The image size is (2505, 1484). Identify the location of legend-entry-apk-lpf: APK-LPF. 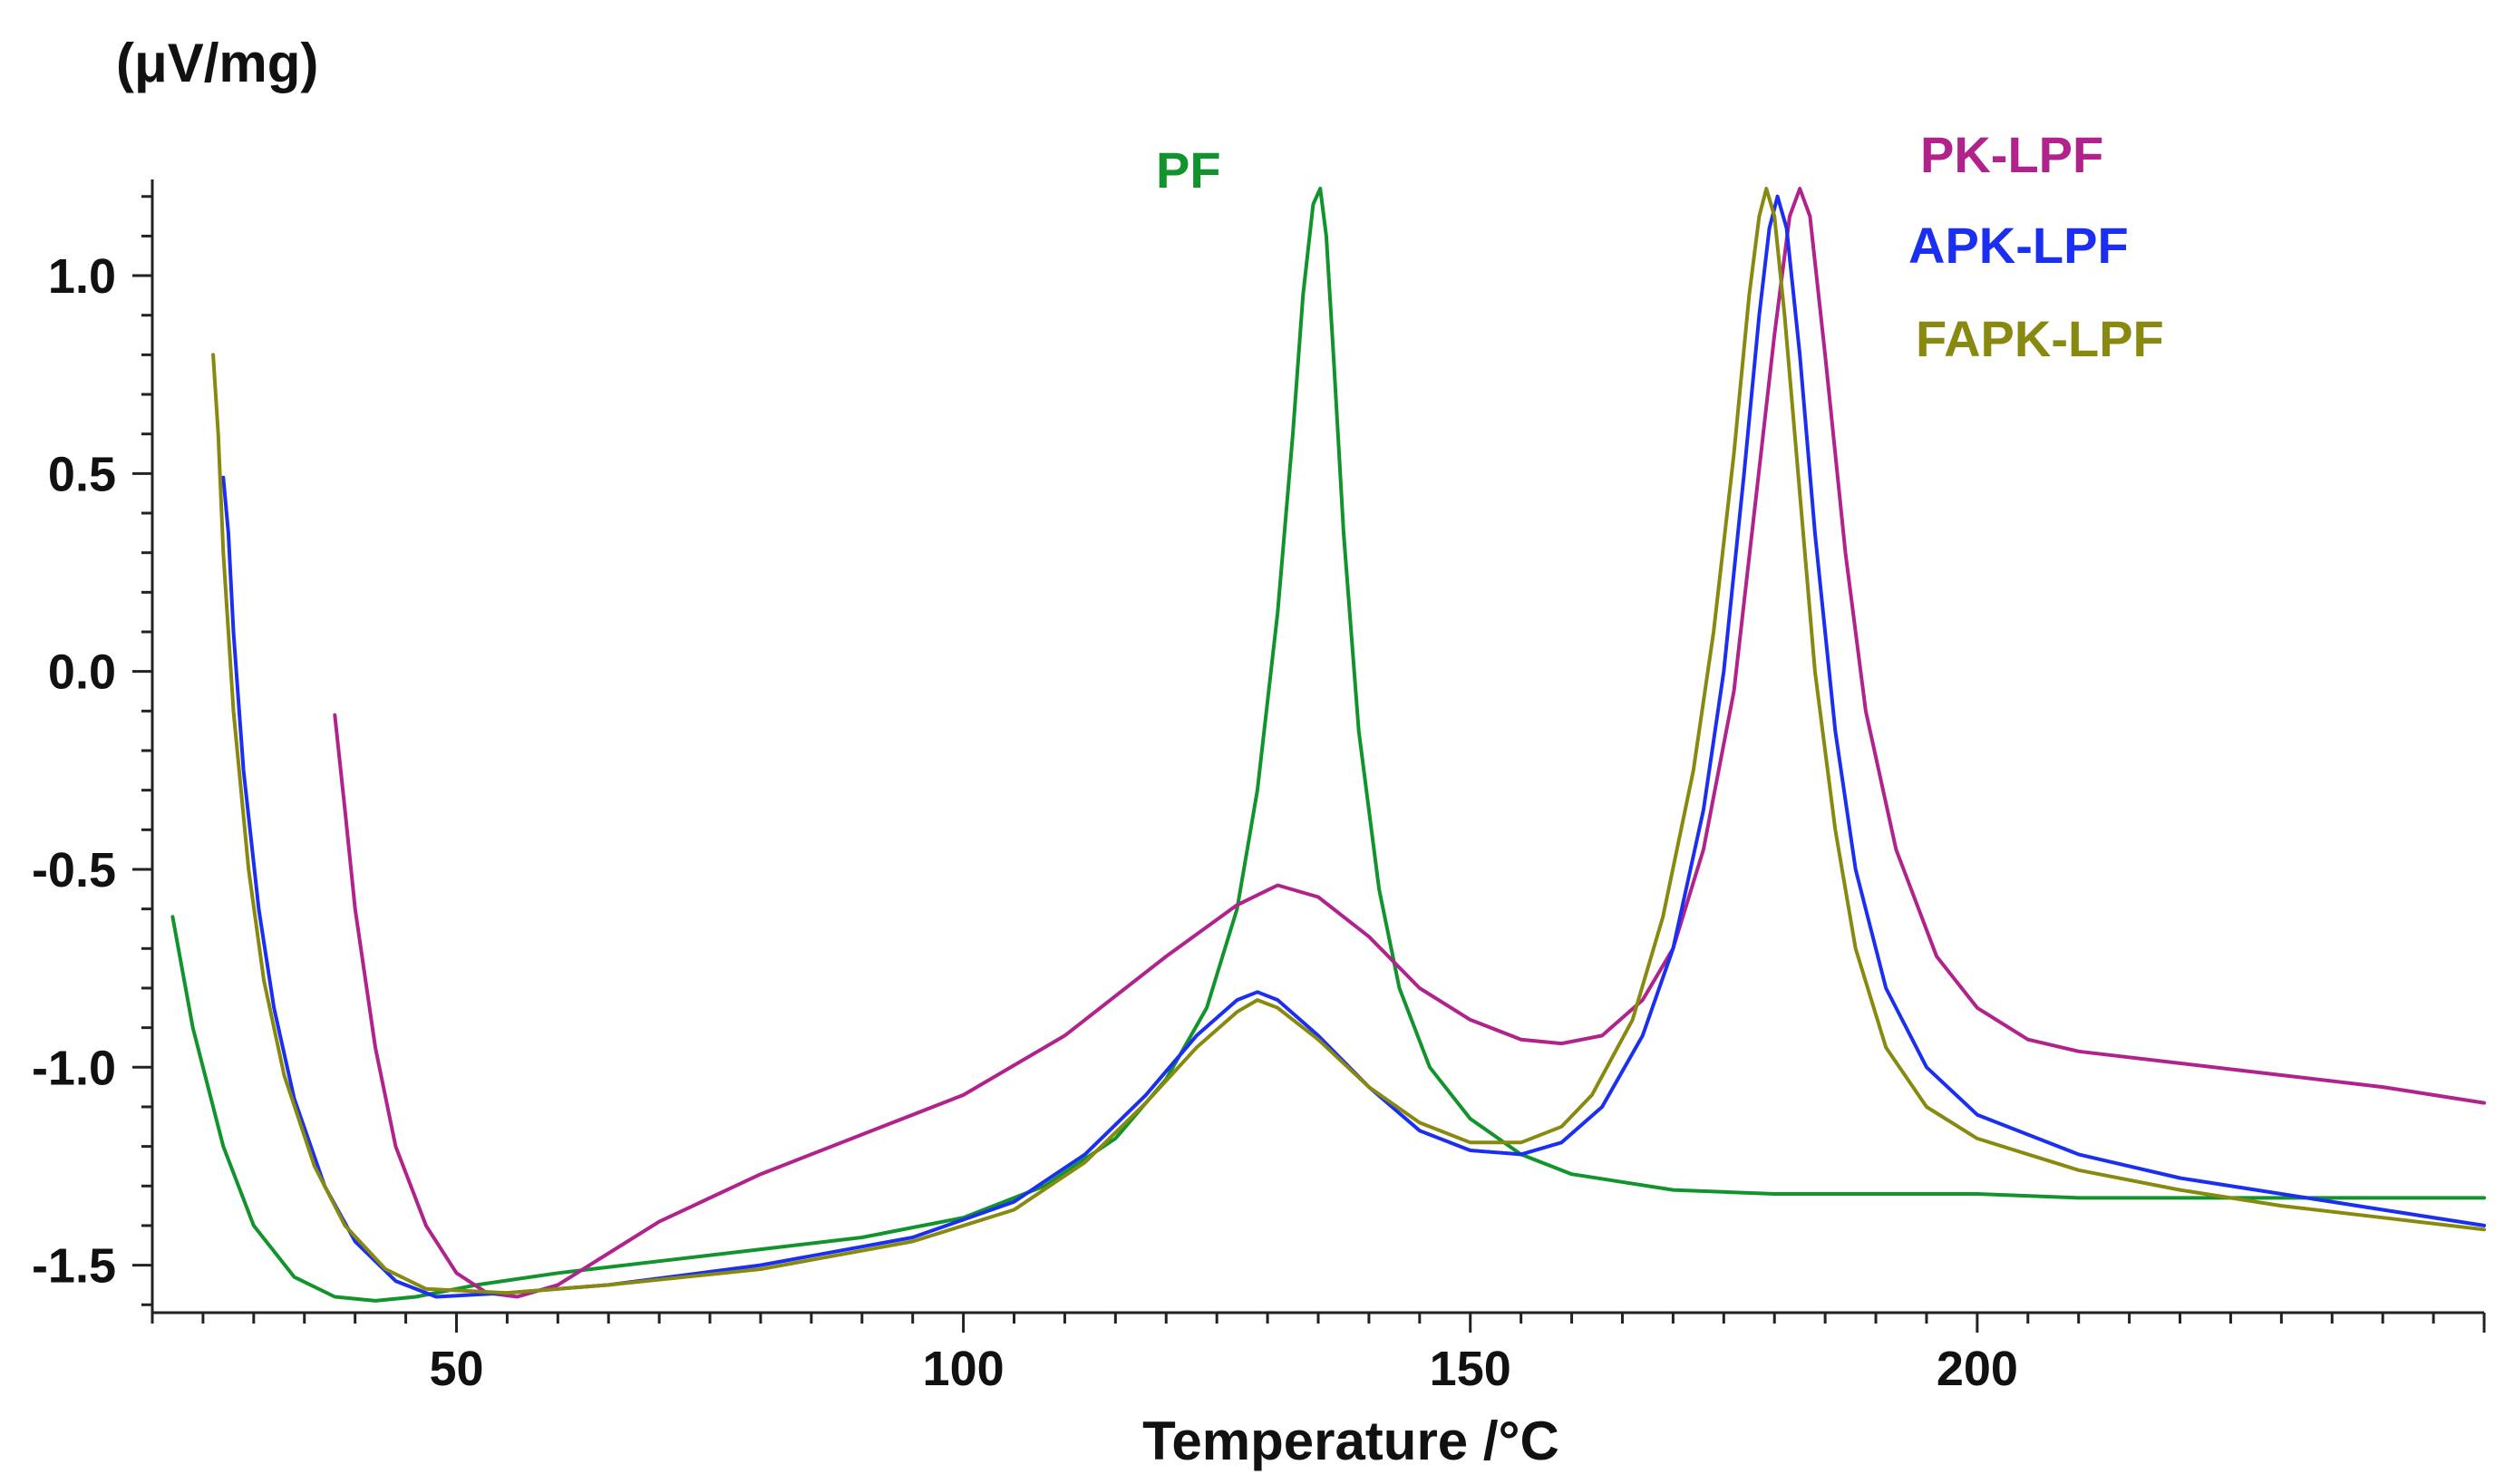
(2018, 245).